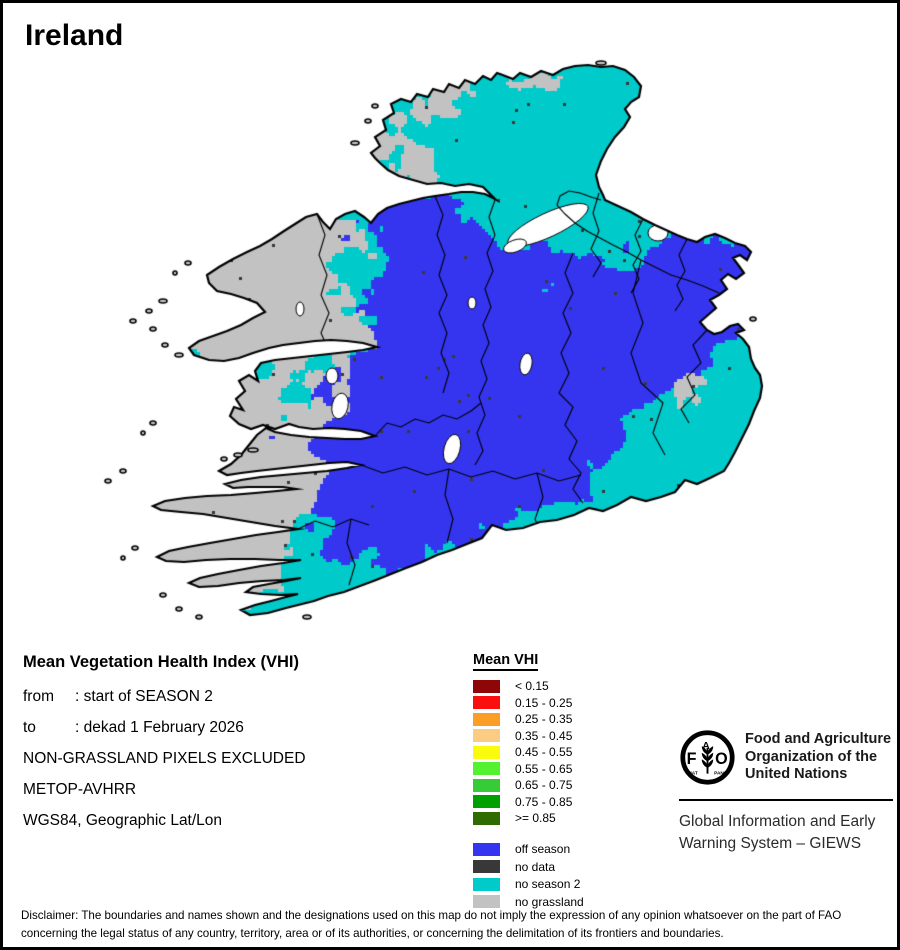 The image size is (900, 950). What do you see at coordinates (693, 774) in the screenshot?
I see `svg-text: FIAT` at bounding box center [693, 774].